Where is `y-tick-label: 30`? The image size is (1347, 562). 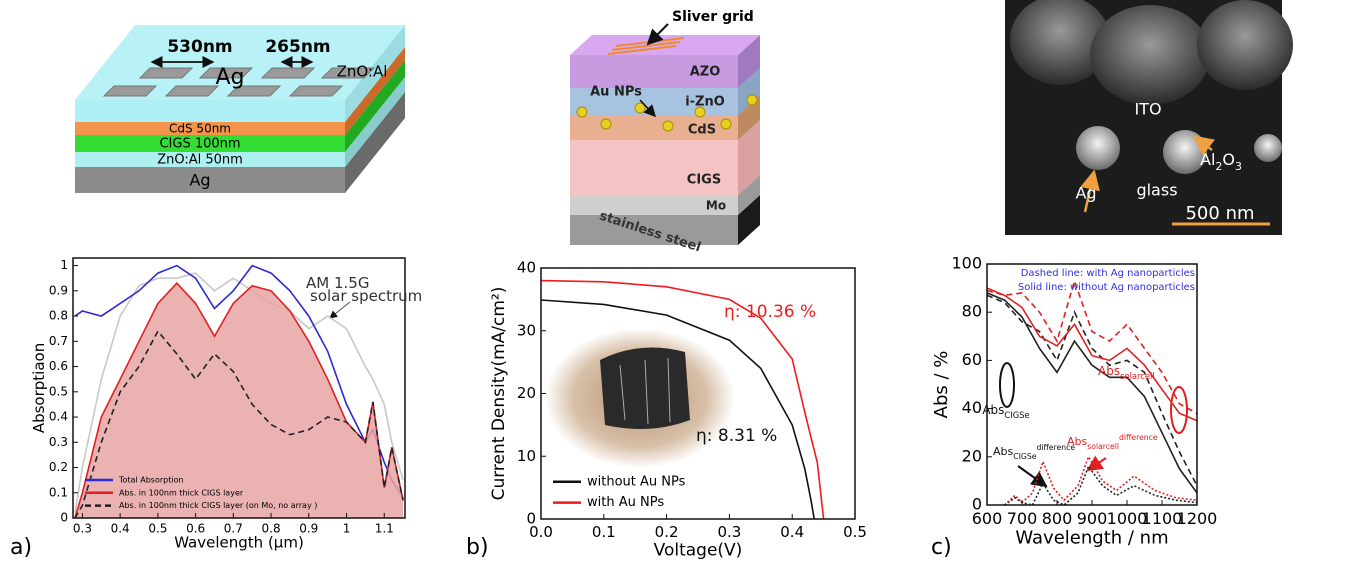 y-tick-label: 30 is located at coordinates (526, 330).